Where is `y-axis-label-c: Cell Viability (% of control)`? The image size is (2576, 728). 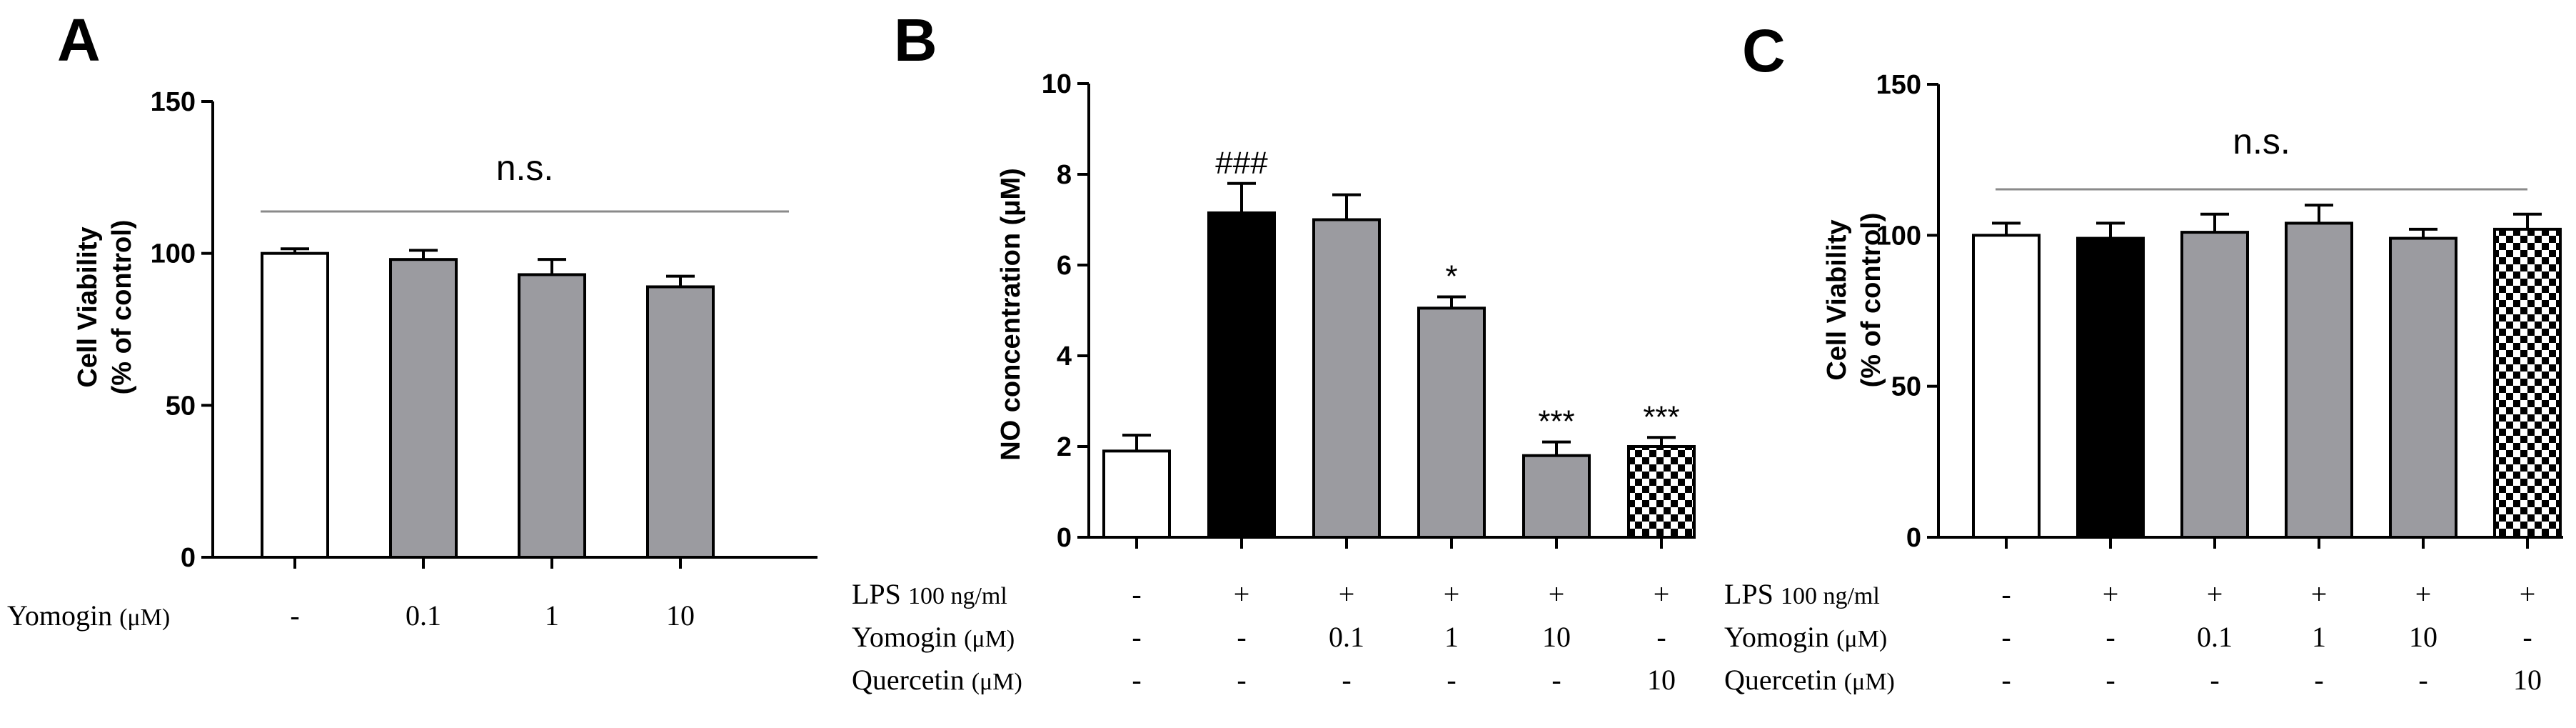
y-axis-label-c: Cell Viability (% of control) is located at coordinates (1854, 300).